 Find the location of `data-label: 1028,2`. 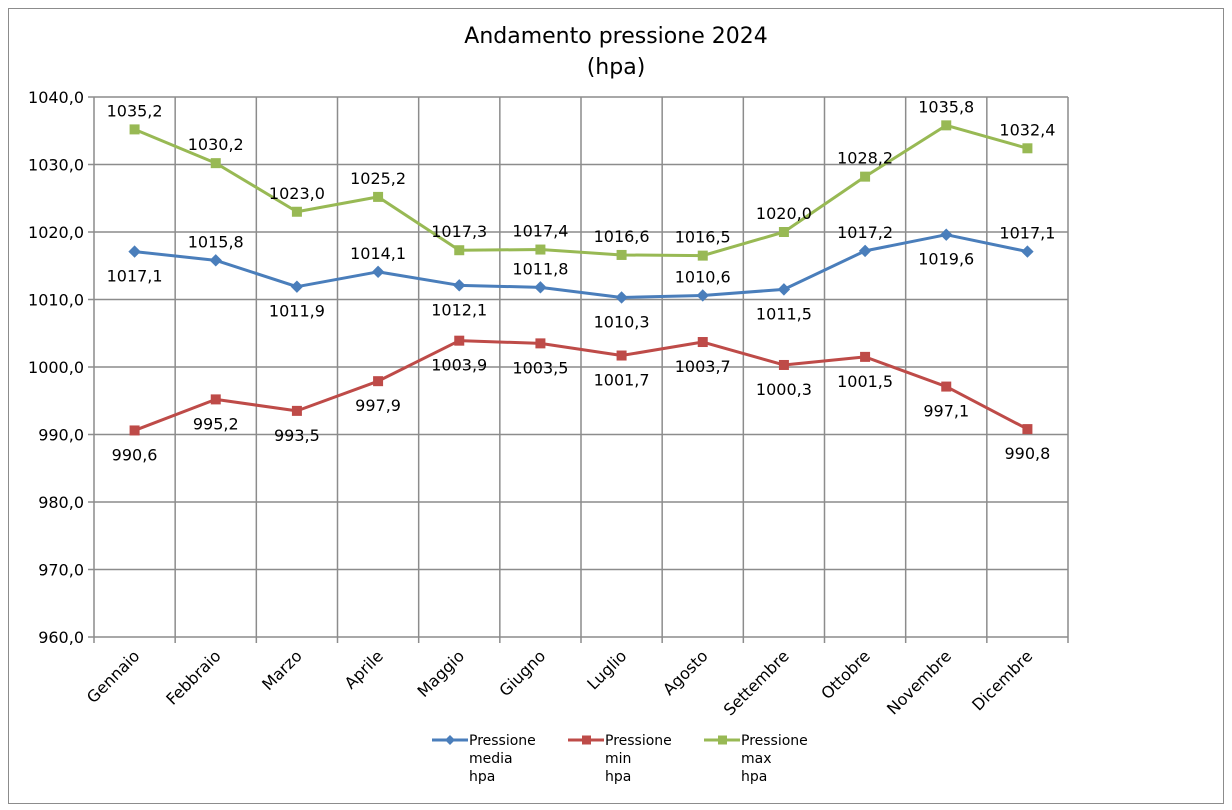

data-label: 1028,2 is located at coordinates (865, 158).